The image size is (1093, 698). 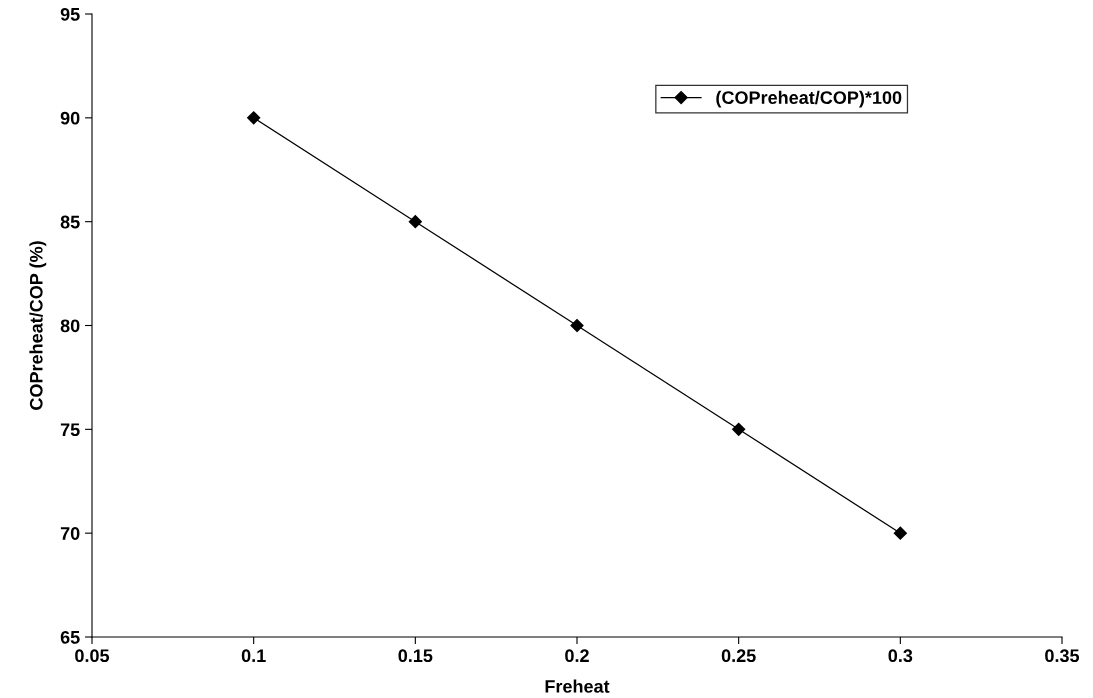 What do you see at coordinates (70, 14) in the screenshot?
I see `y-tick-label: 95` at bounding box center [70, 14].